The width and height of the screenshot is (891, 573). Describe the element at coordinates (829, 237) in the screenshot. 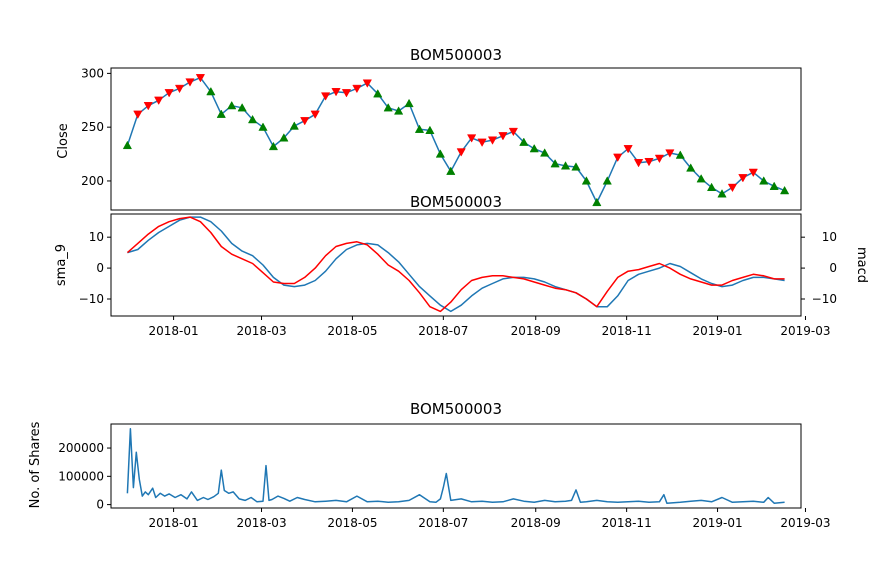

I see `indicator-right-y-tick-label: 10` at that location.